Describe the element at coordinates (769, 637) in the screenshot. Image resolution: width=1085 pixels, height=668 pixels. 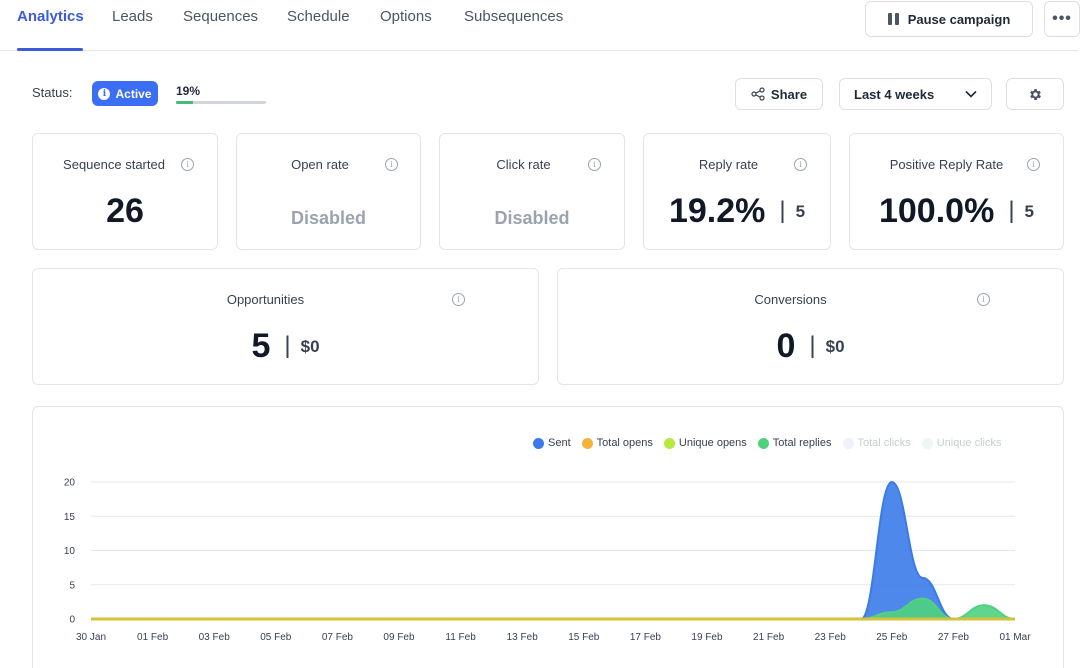
I see `x-tick-label: 21 Feb` at that location.